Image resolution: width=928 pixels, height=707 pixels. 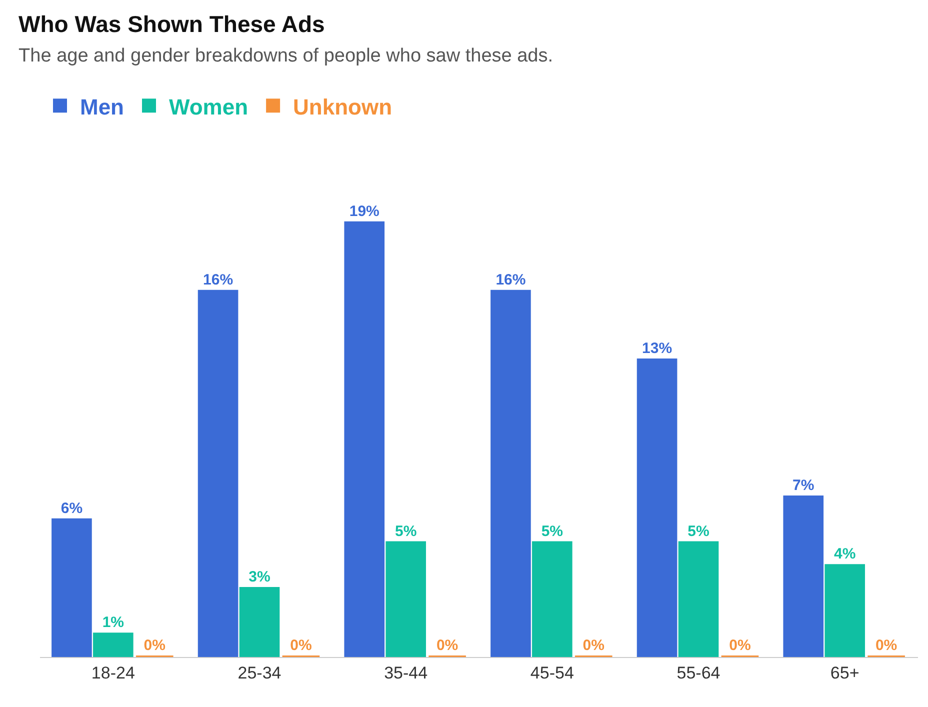 What do you see at coordinates (260, 672) in the screenshot?
I see `x-tick-label: 25-34` at bounding box center [260, 672].